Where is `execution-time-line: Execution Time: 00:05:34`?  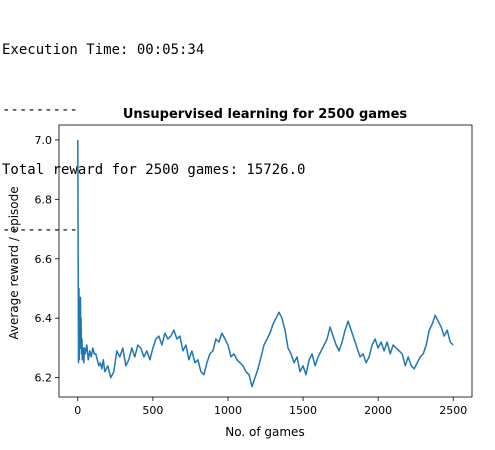 execution-time-line: Execution Time: 00:05:34 is located at coordinates (103, 50).